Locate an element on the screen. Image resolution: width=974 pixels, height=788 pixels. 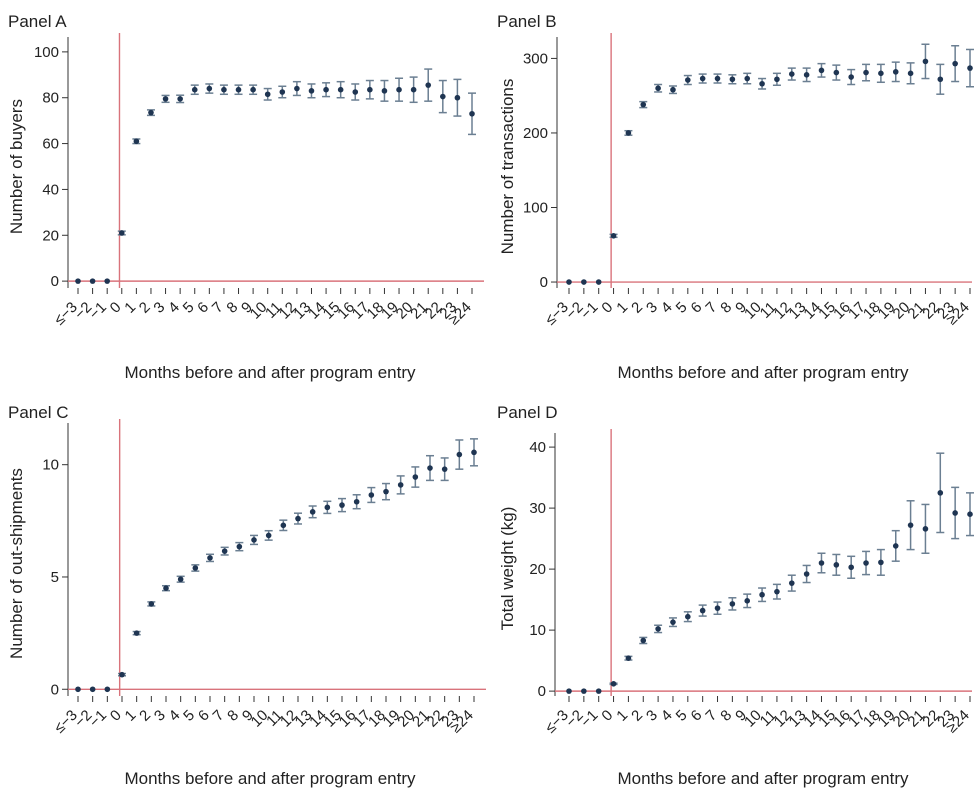
y-tick-label: 5 is located at coordinates (55, 577).